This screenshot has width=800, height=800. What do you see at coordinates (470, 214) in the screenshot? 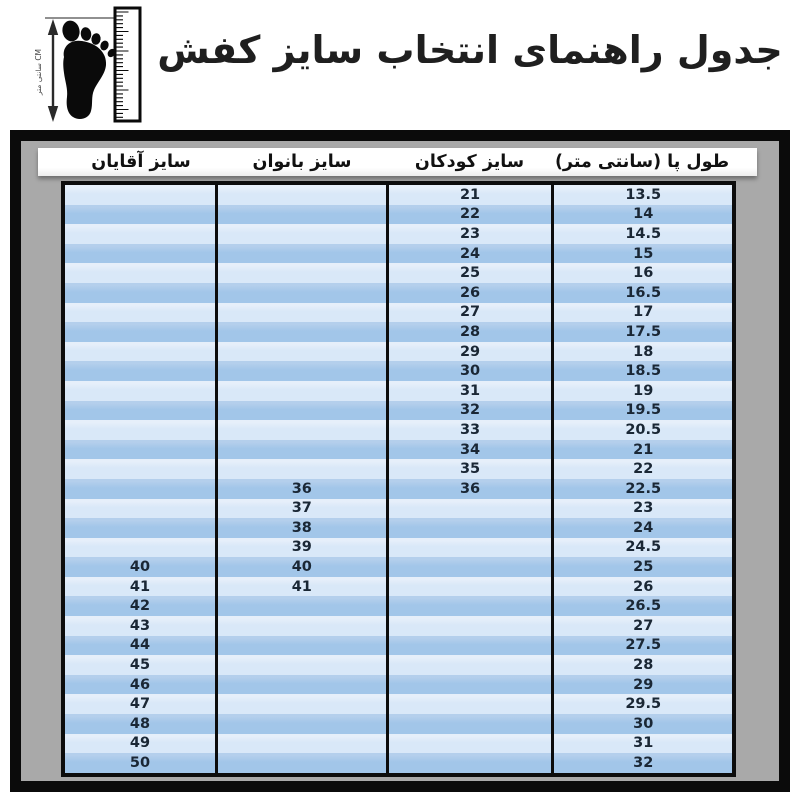
I see `kids-size-cell: 22` at bounding box center [470, 214].